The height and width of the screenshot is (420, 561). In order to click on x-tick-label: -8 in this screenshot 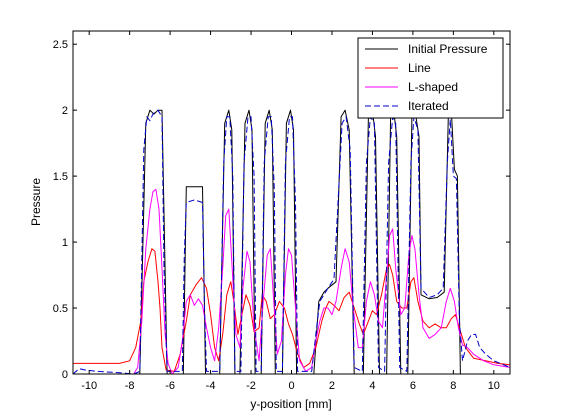, I will do `click(130, 386)`.